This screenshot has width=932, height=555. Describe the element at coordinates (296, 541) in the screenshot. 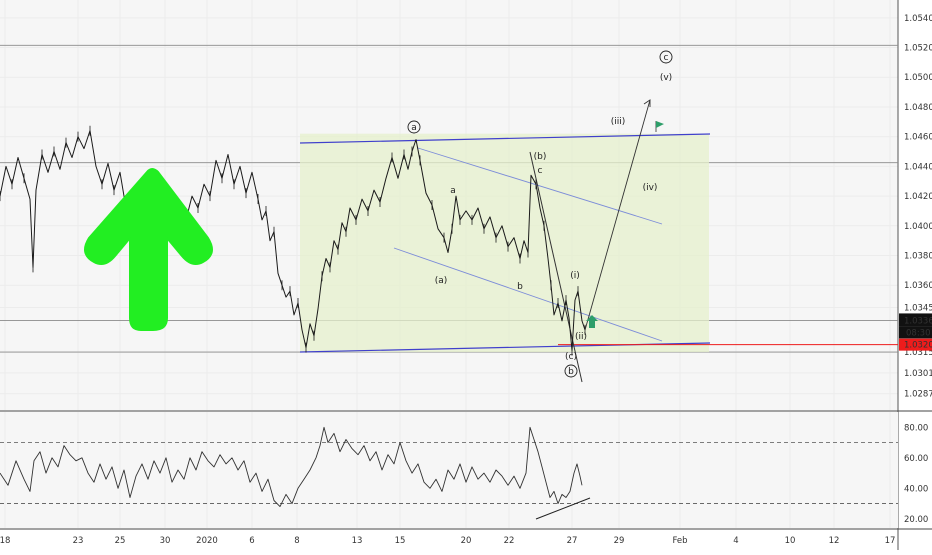

I see `time-tick-label: 8` at that location.